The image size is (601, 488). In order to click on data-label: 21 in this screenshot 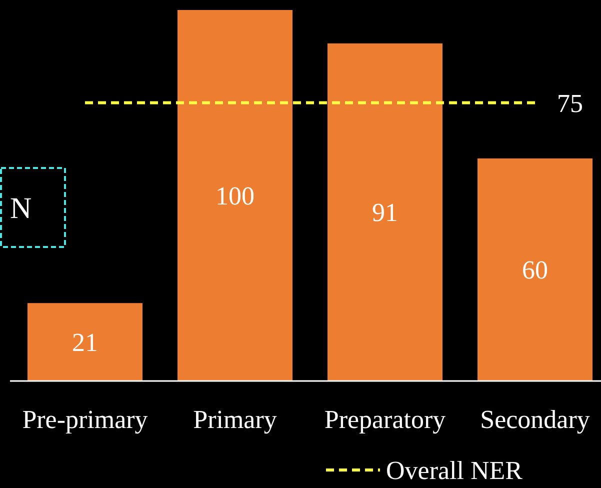, I will do `click(85, 343)`.